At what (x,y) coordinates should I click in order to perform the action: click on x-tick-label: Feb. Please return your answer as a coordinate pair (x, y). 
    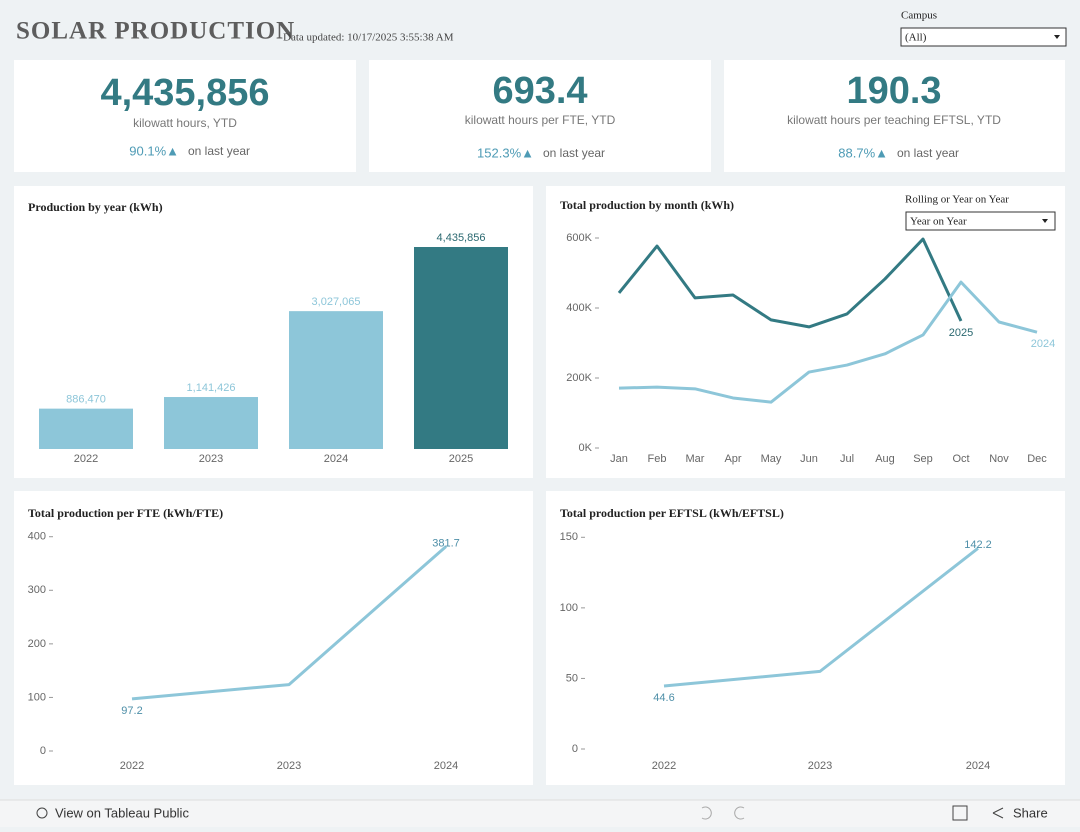
    Looking at the image, I should click on (657, 459).